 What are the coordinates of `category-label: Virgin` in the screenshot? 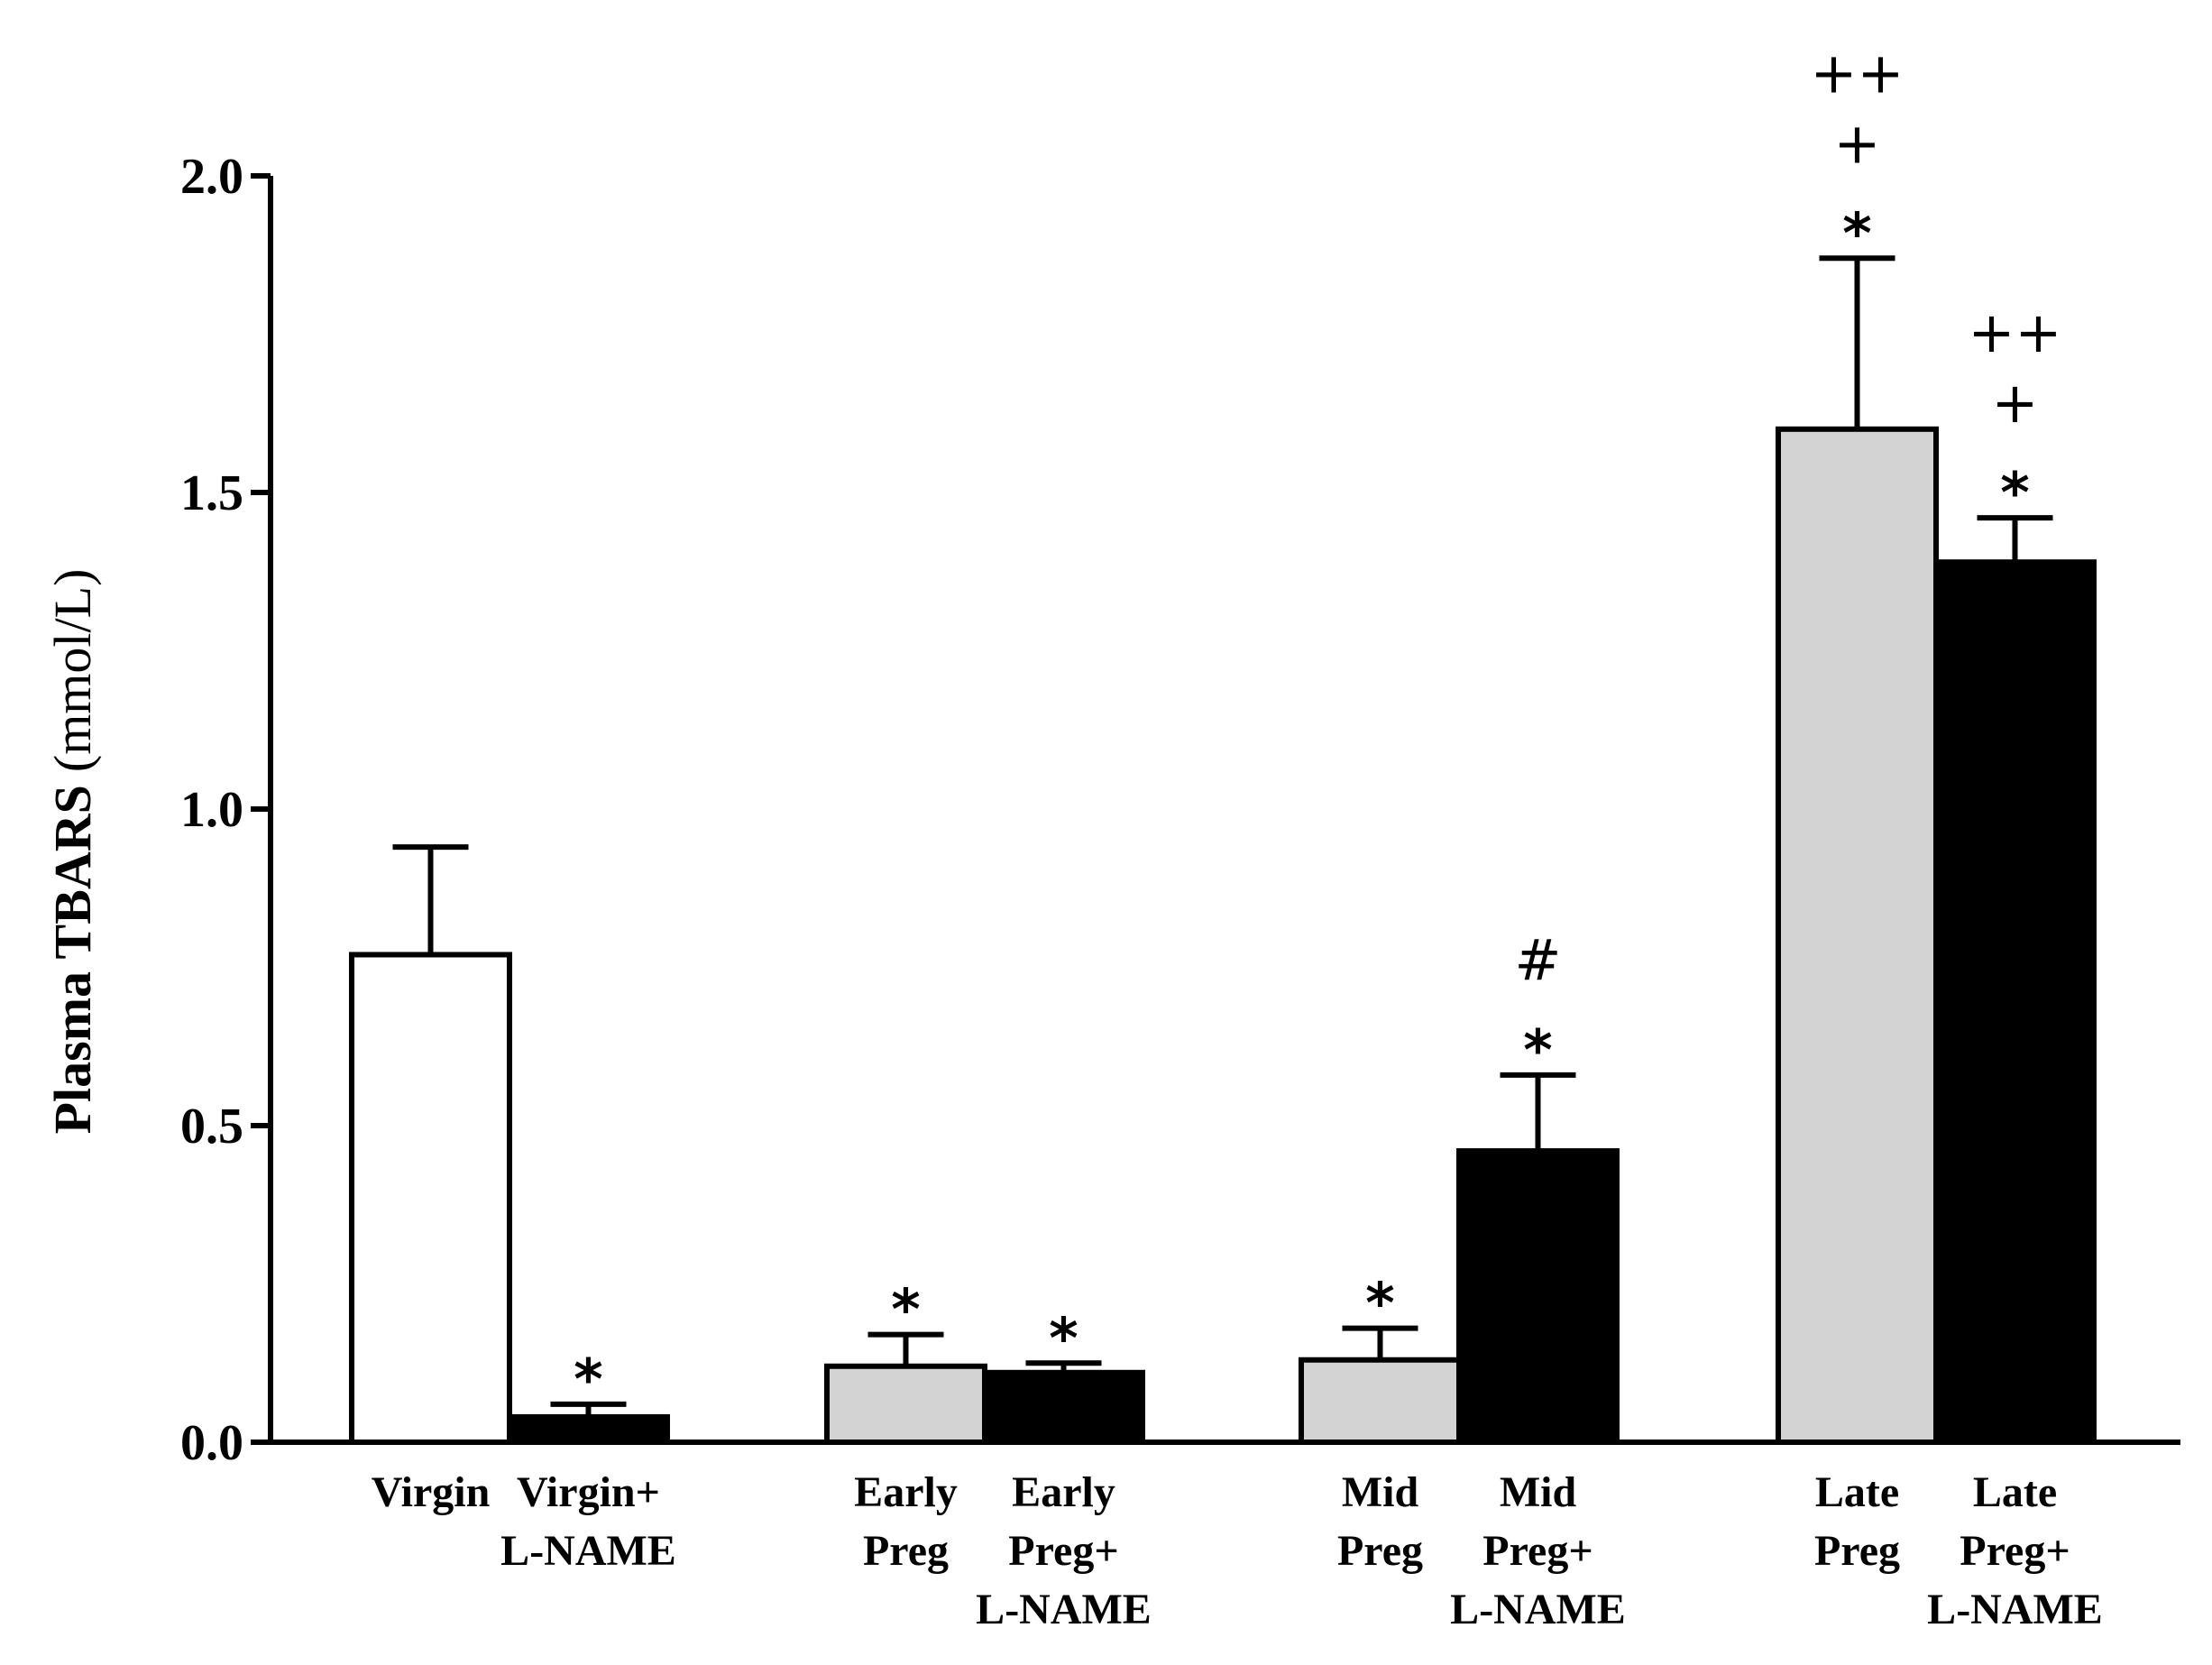 It's located at (432, 1492).